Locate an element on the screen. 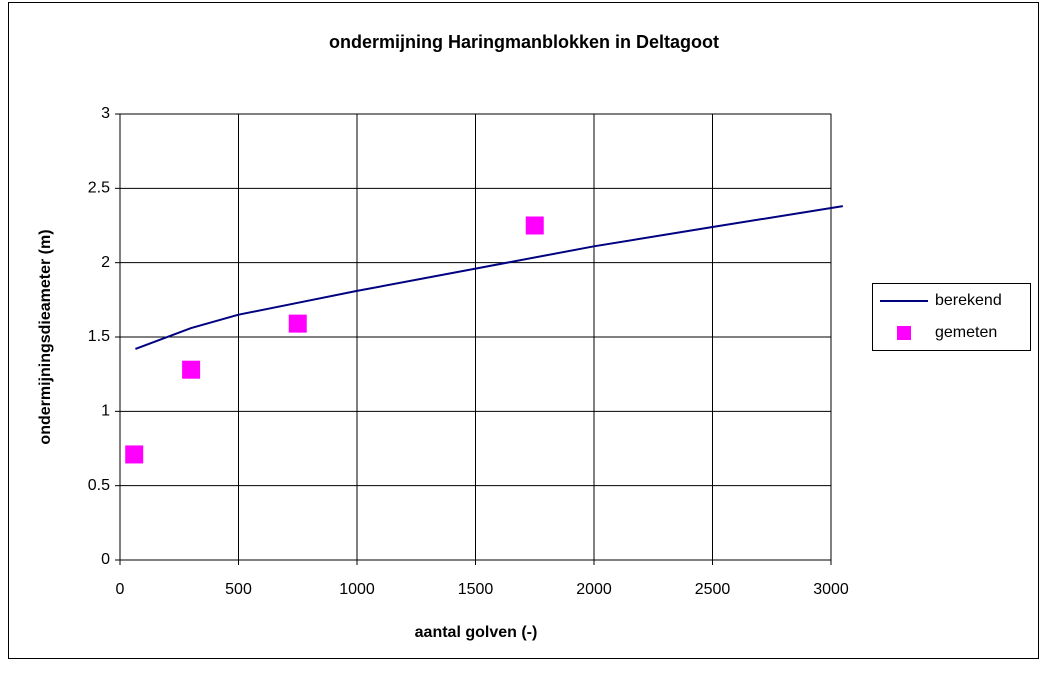  x-tick-label: 1500 is located at coordinates (476, 589).